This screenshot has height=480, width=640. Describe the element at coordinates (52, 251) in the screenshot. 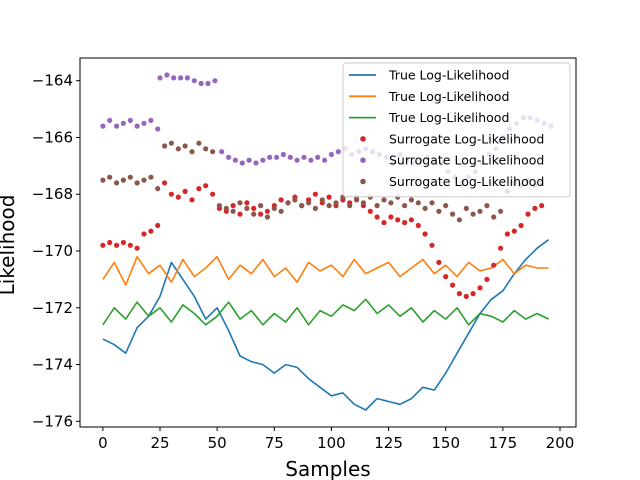

I see `y-tick-label: −170` at that location.